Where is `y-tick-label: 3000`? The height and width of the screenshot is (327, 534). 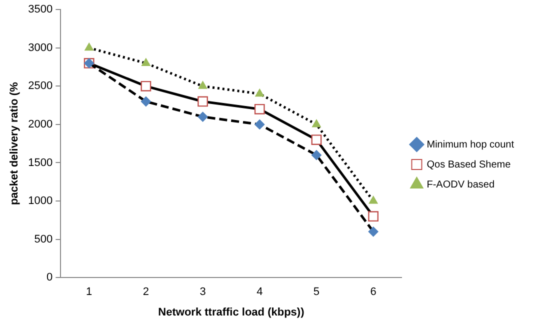
y-tick-label: 3000 is located at coordinates (40, 48).